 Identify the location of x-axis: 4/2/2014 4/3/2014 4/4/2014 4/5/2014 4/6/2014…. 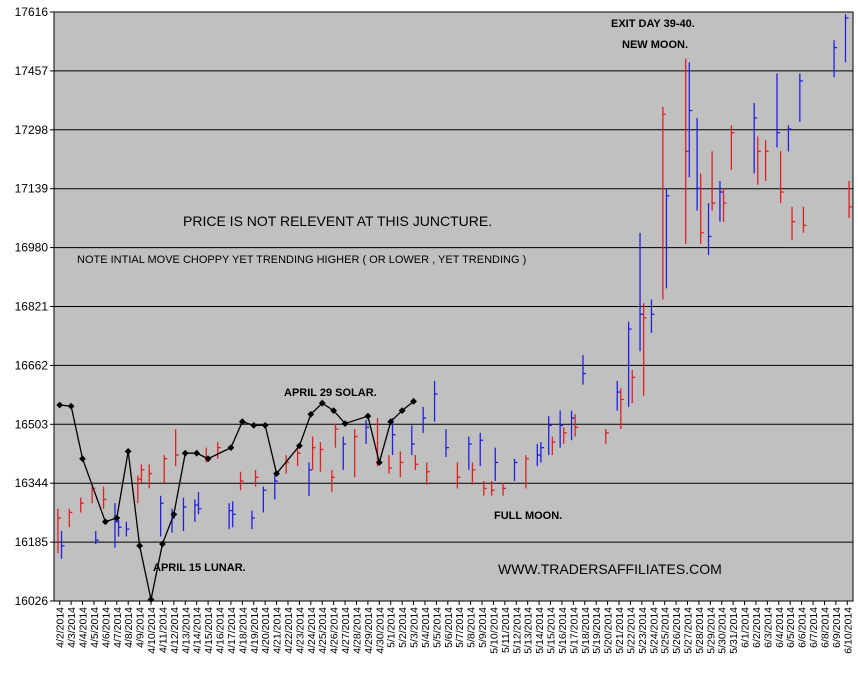
(454, 627).